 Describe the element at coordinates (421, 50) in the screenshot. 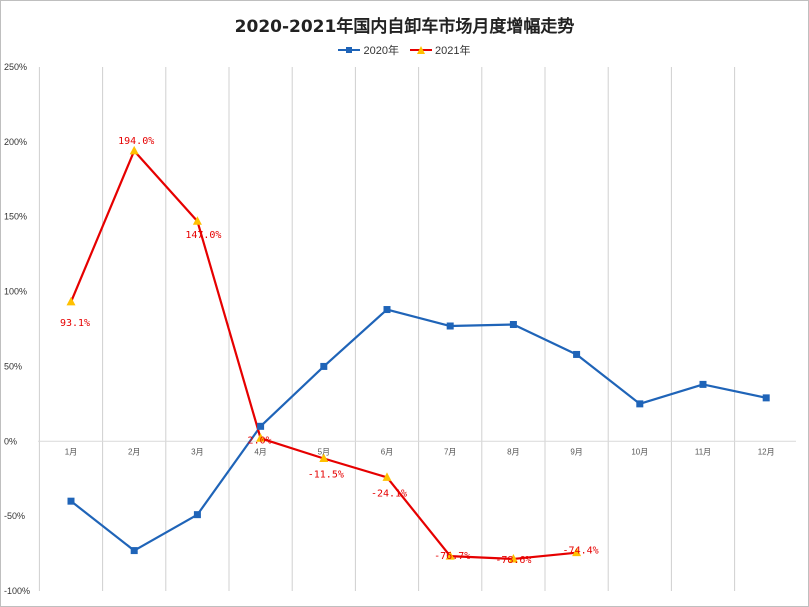

I see `legend-swatch-2021` at that location.